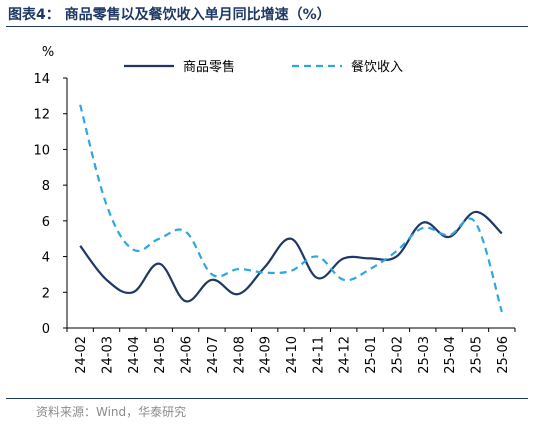  I want to click on x-tick-label: 24-09, so click(266, 355).